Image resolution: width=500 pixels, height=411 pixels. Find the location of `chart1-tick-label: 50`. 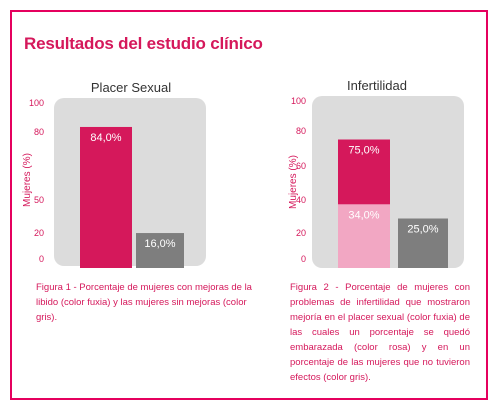

chart1-tick-label: 50 is located at coordinates (39, 200).